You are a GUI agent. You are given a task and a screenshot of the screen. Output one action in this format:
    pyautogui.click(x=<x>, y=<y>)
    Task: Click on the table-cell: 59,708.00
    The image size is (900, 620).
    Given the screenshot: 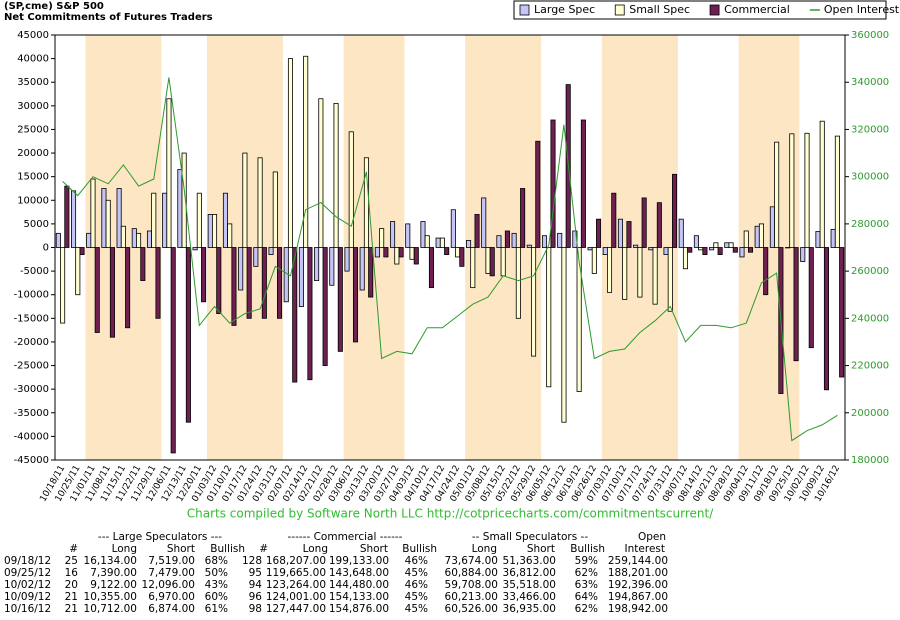 What is the action you would take?
    pyautogui.click(x=471, y=585)
    